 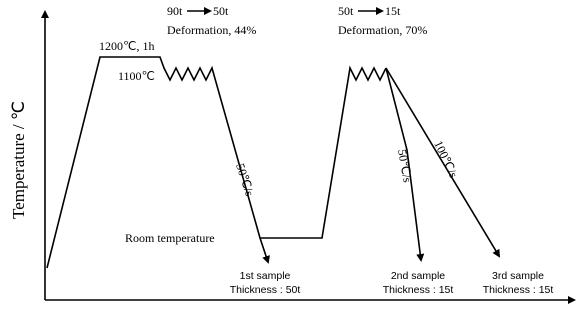 What do you see at coordinates (446, 159) in the screenshot?
I see `cooling-rate: 100℃/s` at bounding box center [446, 159].